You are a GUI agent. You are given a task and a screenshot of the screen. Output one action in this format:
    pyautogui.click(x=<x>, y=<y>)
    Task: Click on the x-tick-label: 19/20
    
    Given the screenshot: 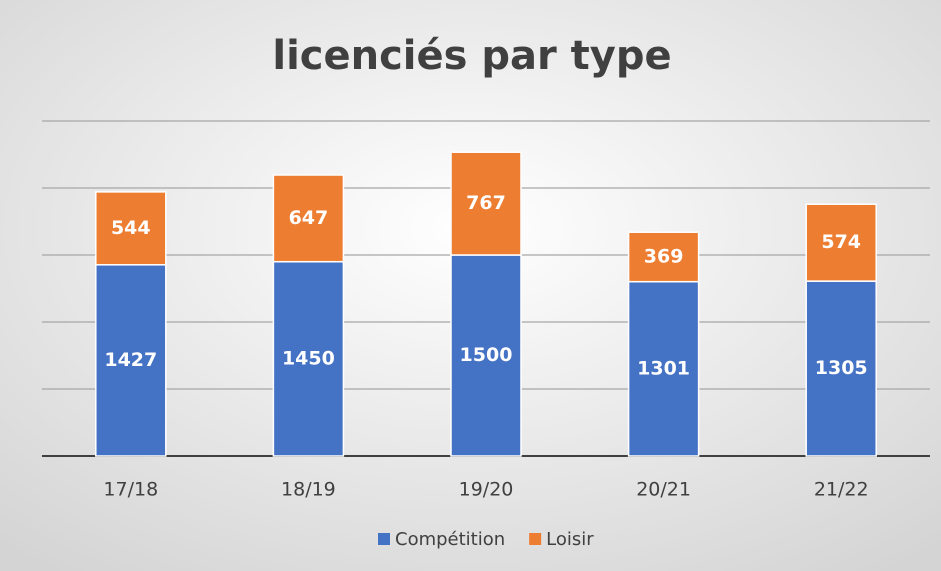 What is the action you would take?
    pyautogui.click(x=486, y=490)
    